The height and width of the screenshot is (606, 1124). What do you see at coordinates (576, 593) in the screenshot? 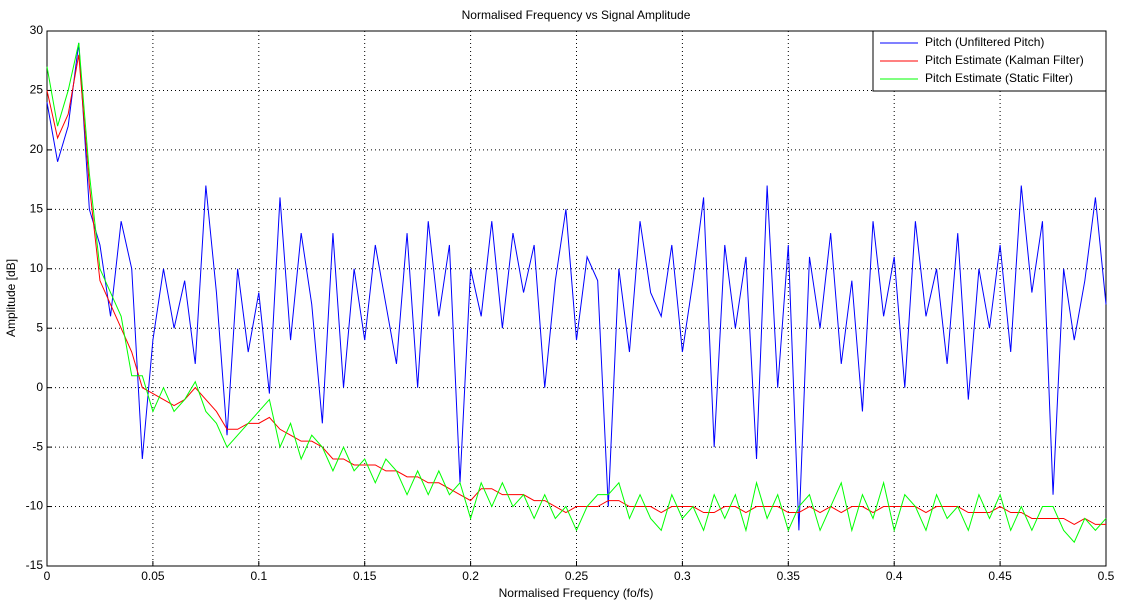
I see `x-axis-label: Normalised Frequency (fo/fs)` at bounding box center [576, 593].